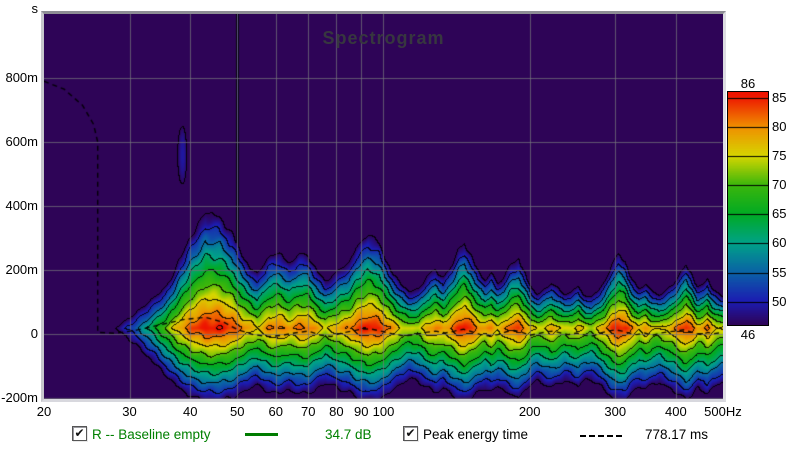  What do you see at coordinates (19, 397) in the screenshot?
I see `y-tick--200m: -200m` at bounding box center [19, 397].